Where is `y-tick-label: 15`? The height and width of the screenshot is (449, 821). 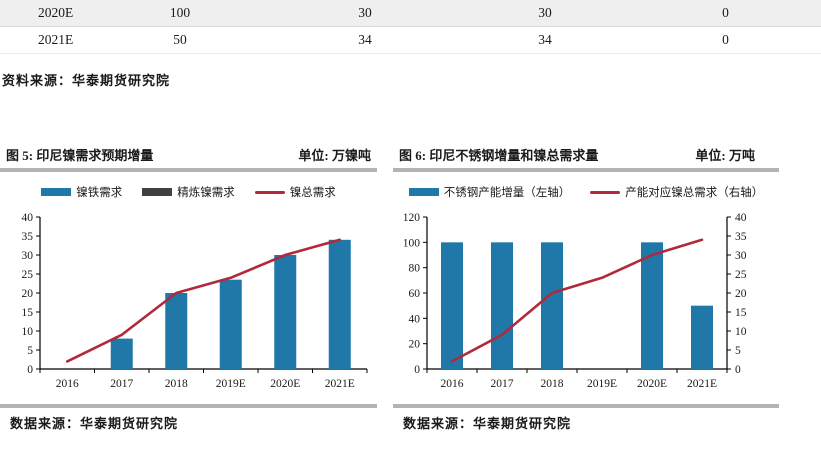
y-tick-label: 15 is located at coordinates (28, 313).